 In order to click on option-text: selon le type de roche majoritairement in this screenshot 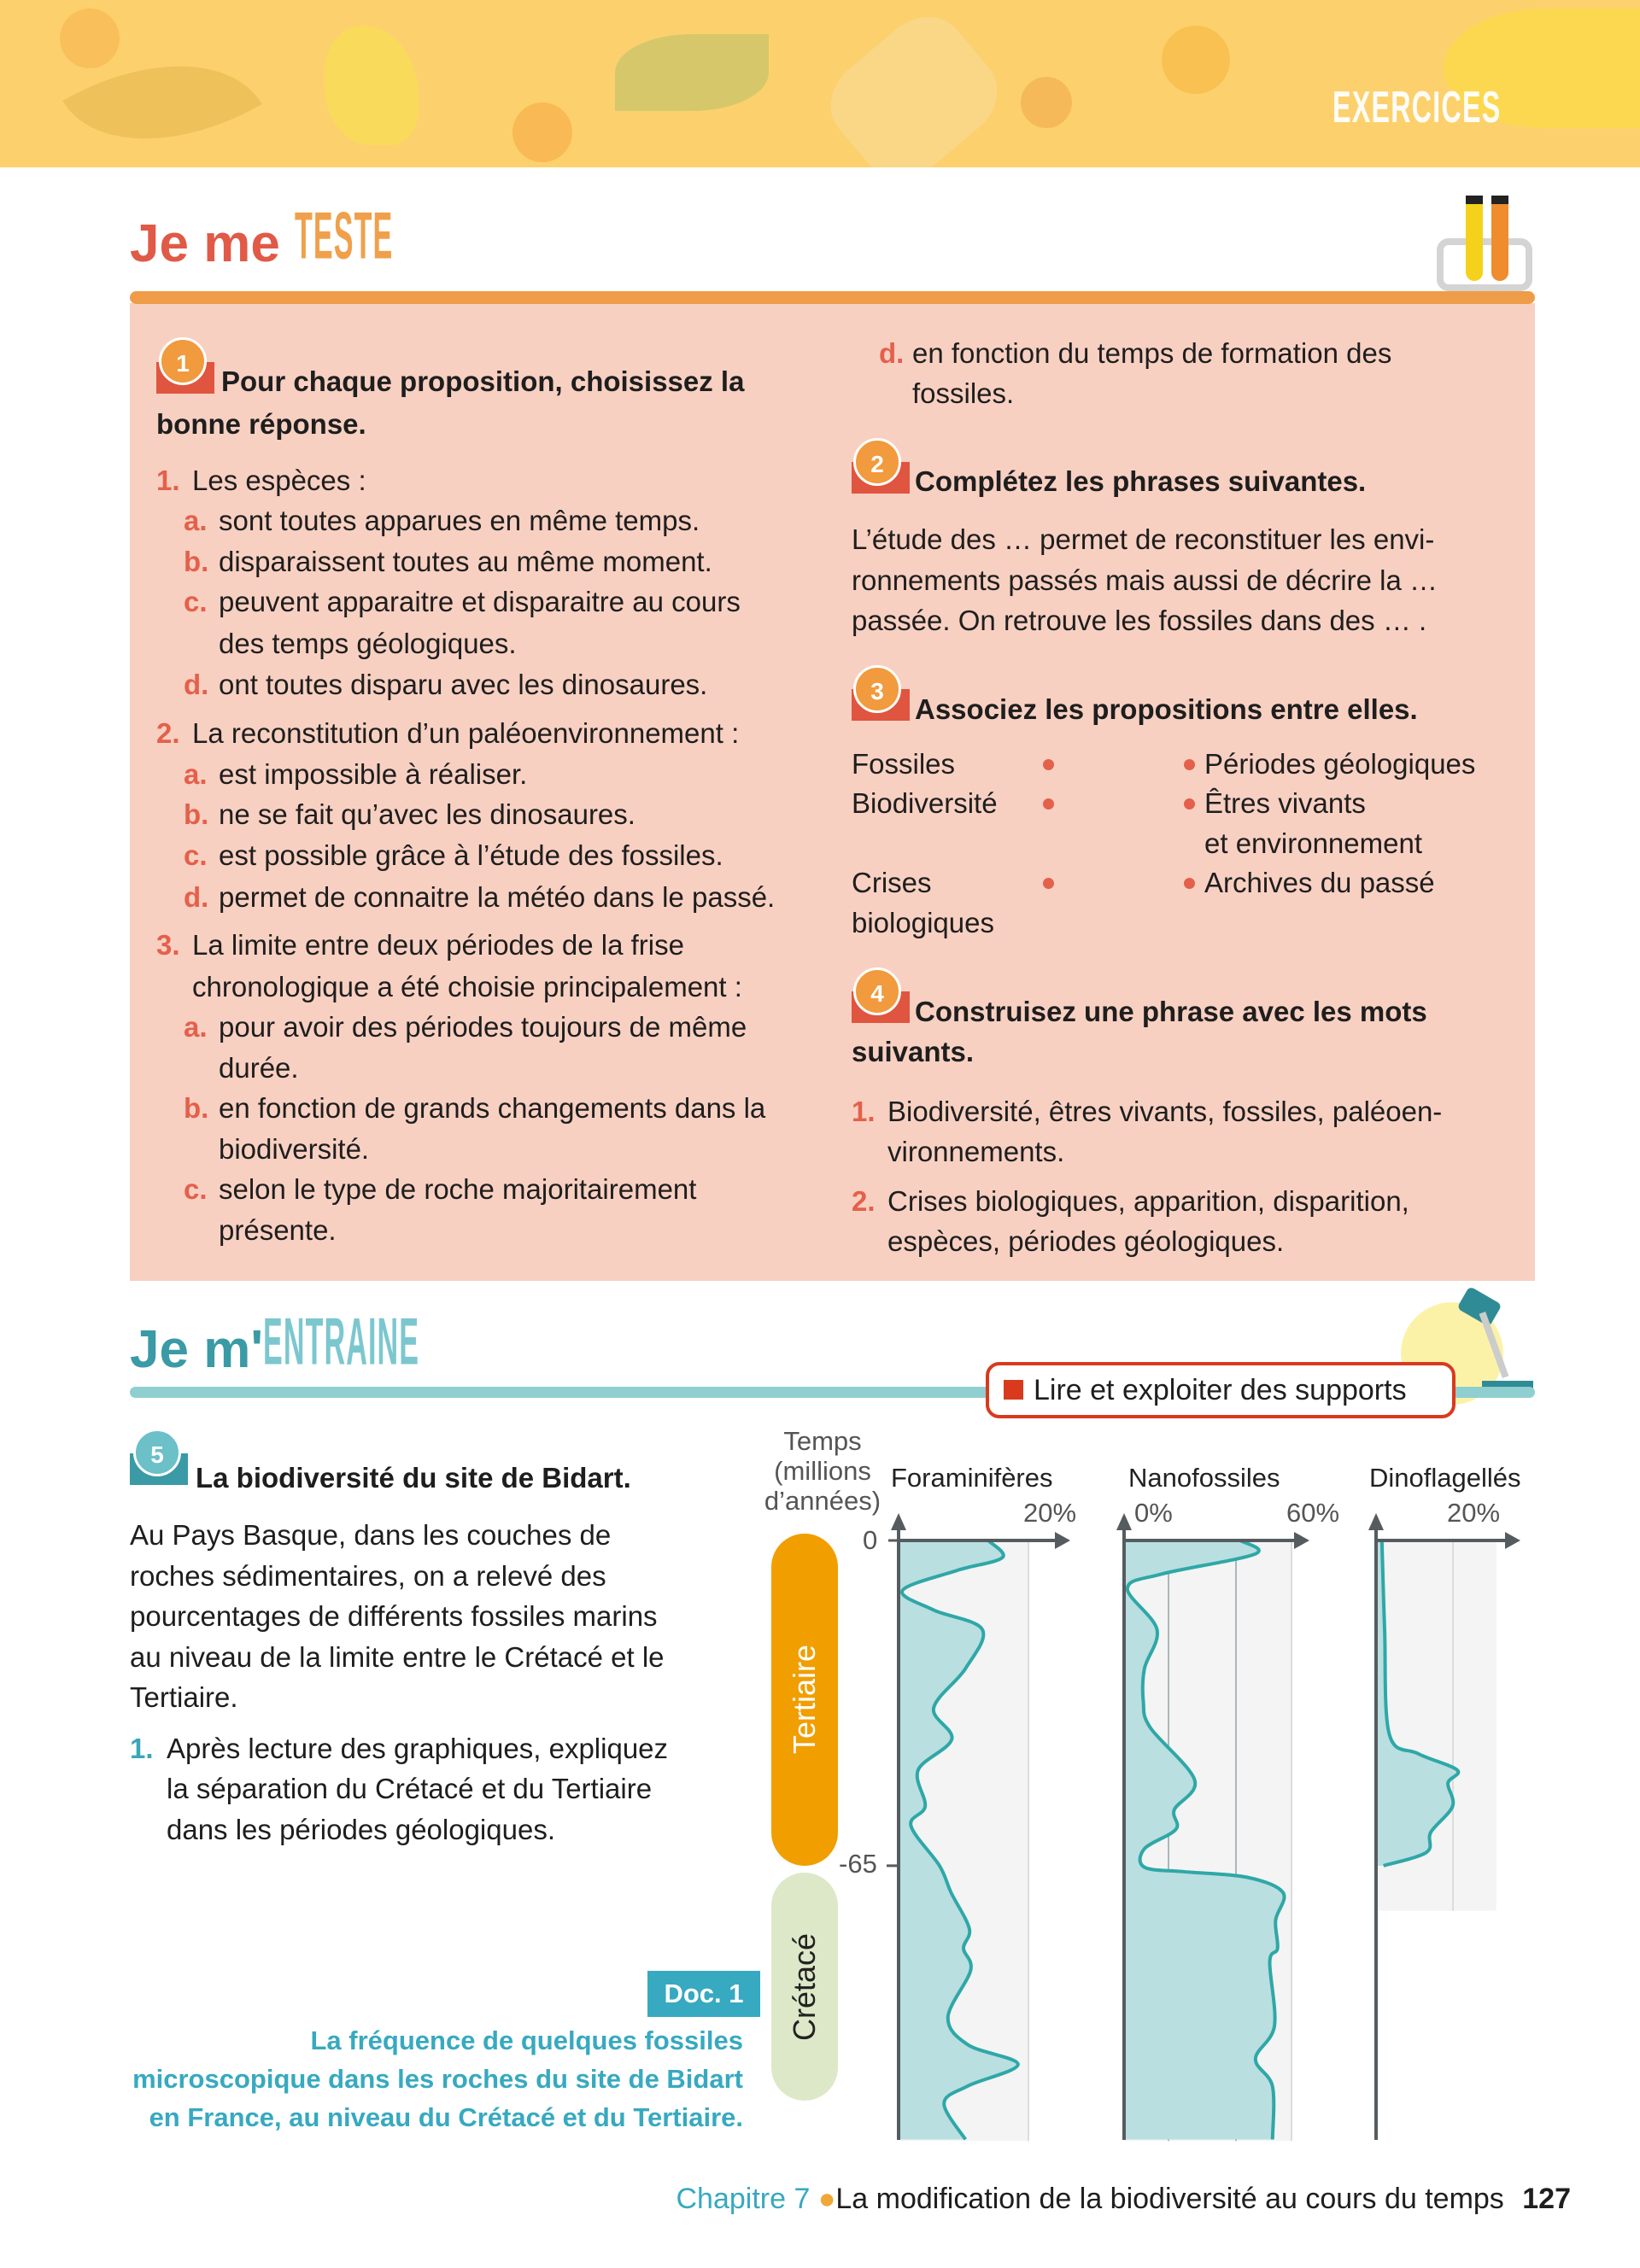, I will do `click(458, 1189)`.